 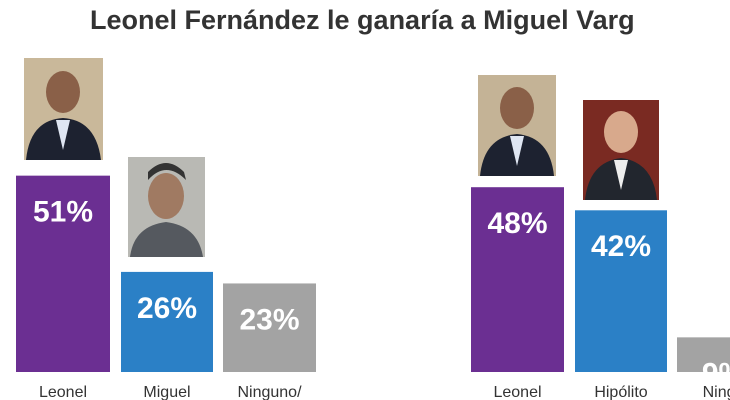 What do you see at coordinates (716, 373) in the screenshot?
I see `value-label: 9%` at bounding box center [716, 373].